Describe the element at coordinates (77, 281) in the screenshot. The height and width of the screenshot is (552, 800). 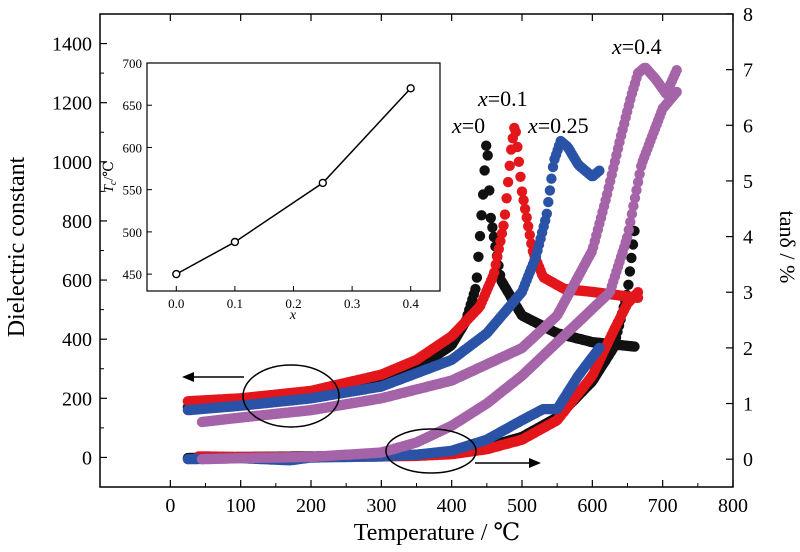
I see `y-left-tick-label: 600` at that location.